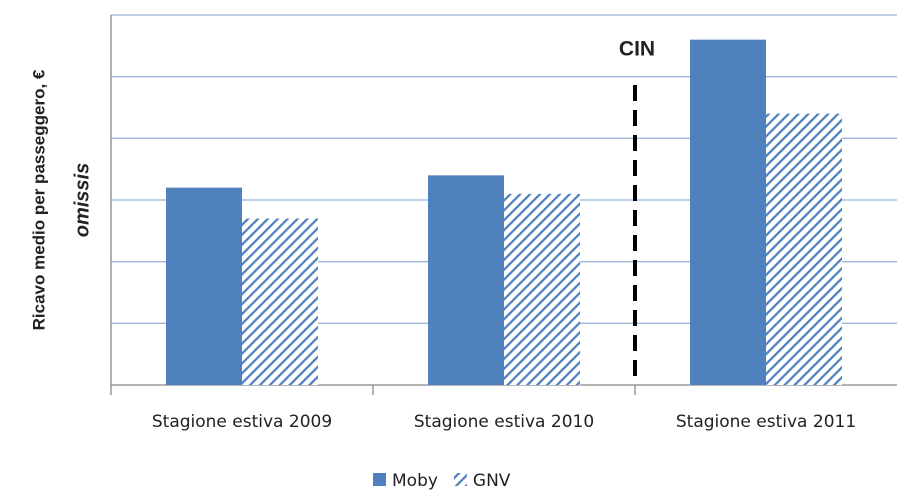 This screenshot has width=897, height=494. I want to click on legend-label: Moby, so click(415, 481).